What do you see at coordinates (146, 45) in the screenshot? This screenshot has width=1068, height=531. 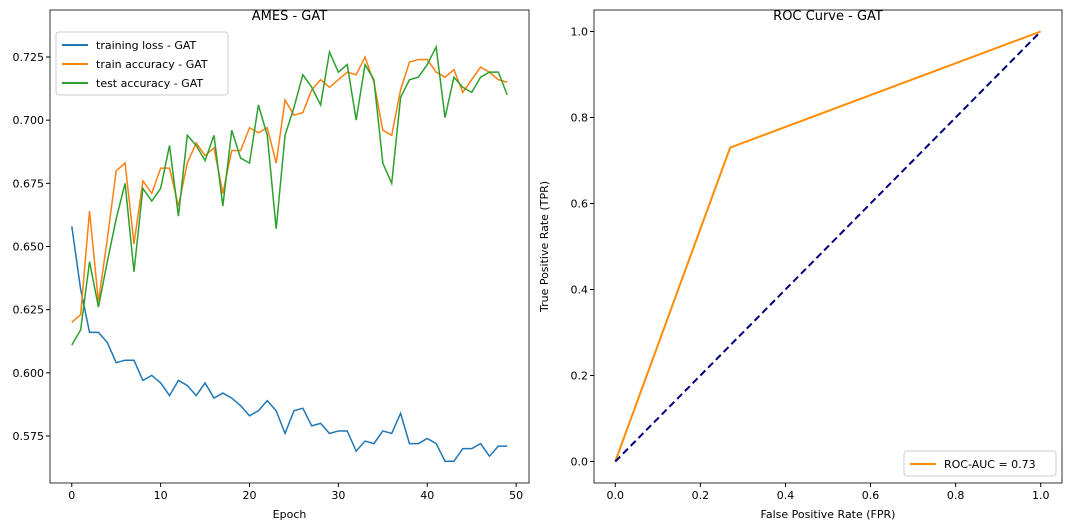 I see `legend-label: training loss - GAT` at bounding box center [146, 45].